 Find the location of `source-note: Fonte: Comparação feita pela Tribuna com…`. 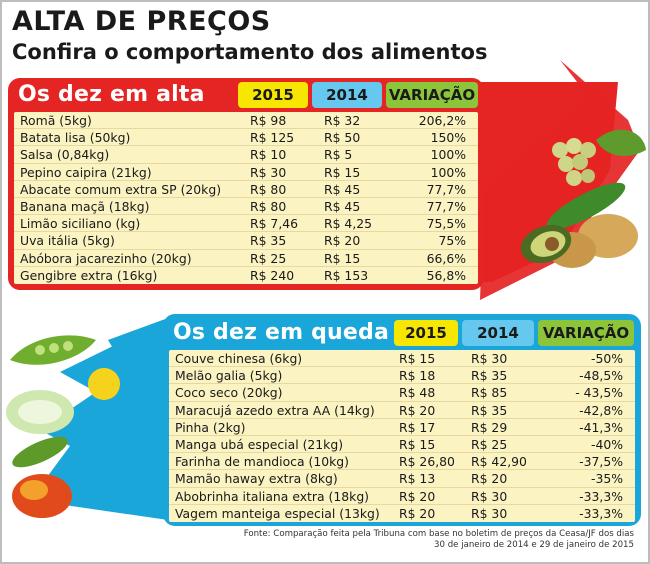

source-note: Fonte: Comparação feita pela Tribuna com… is located at coordinates (439, 540).